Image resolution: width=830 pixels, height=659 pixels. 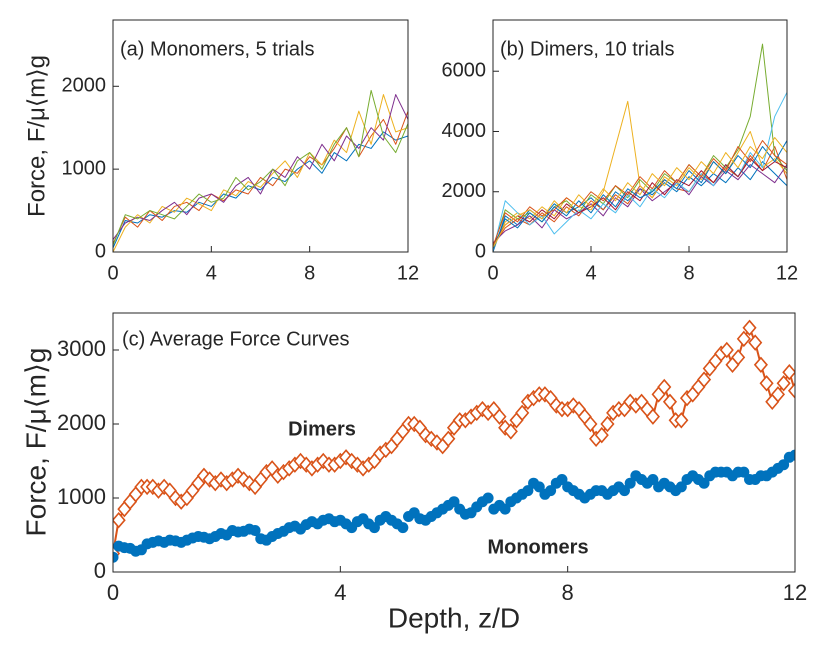 I want to click on plot-area, so click(x=260, y=136).